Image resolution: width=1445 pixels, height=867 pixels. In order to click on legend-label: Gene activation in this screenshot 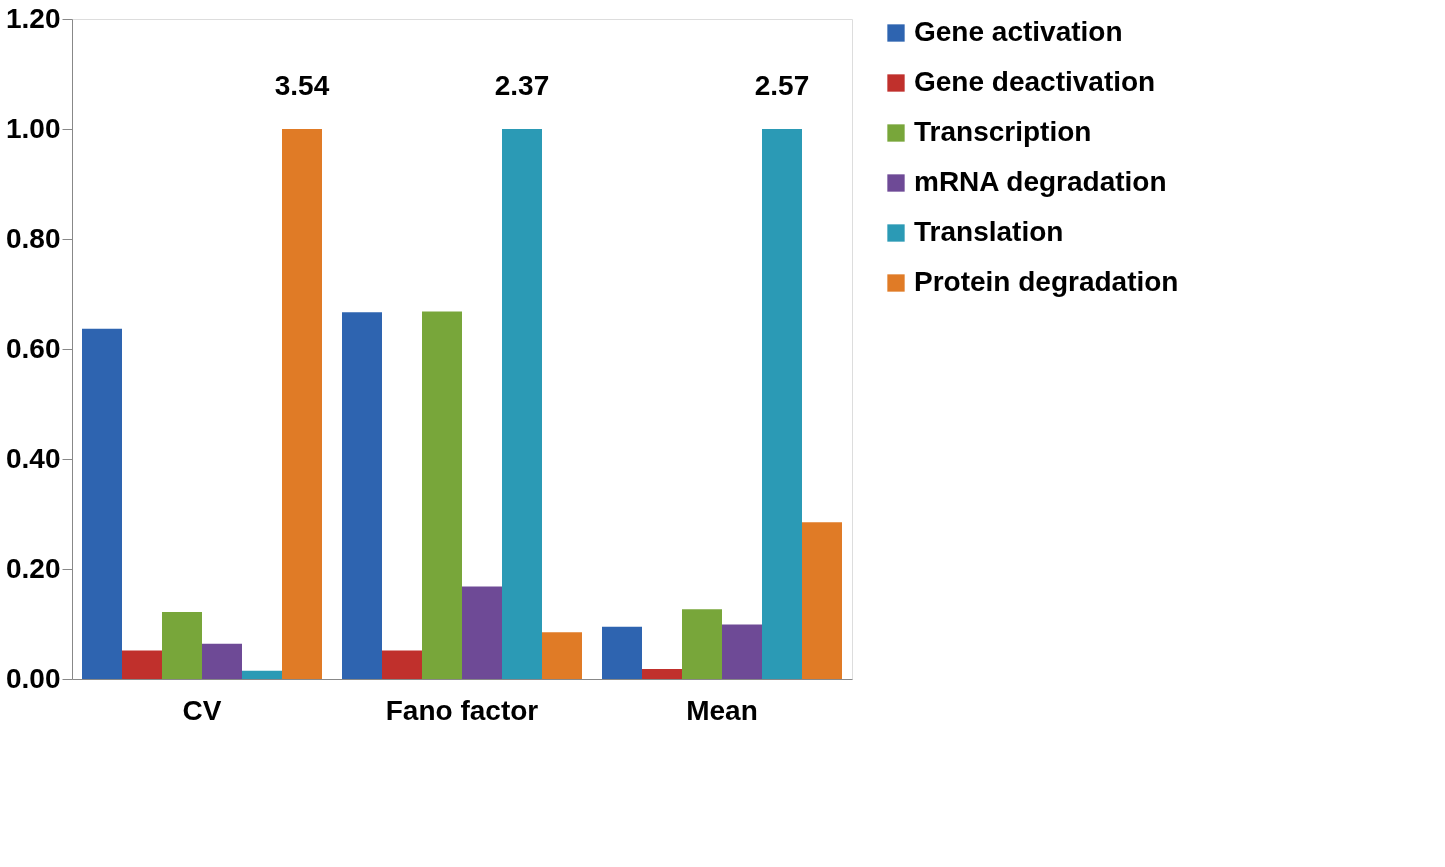, I will do `click(1018, 31)`.